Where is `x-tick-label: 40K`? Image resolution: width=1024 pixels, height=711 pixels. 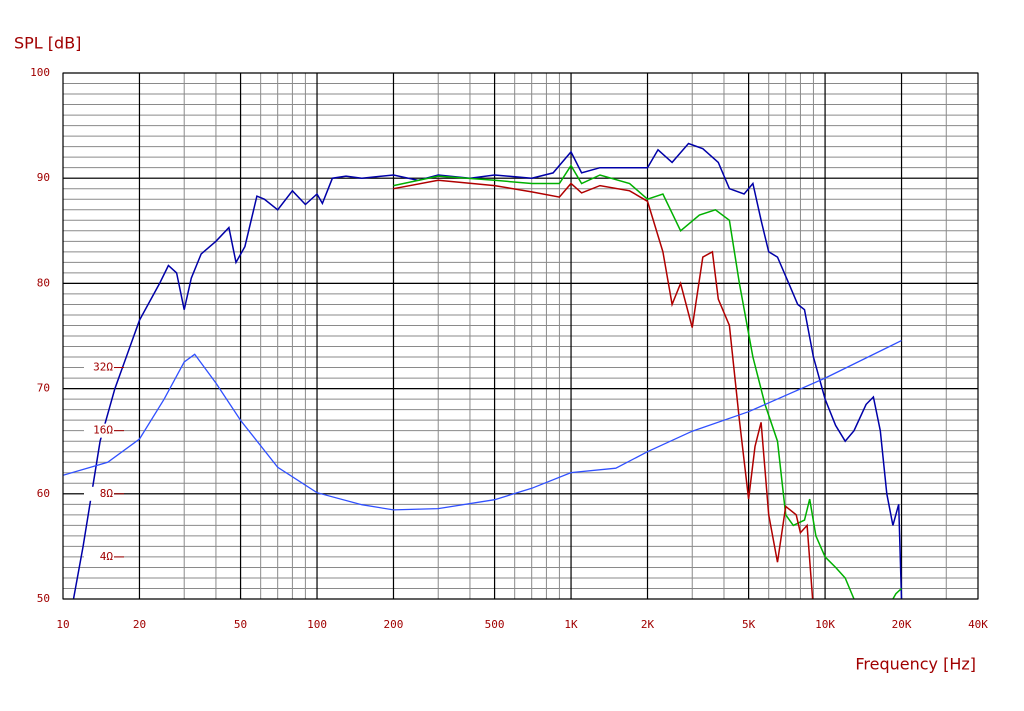 x-tick-label: 40K is located at coordinates (978, 624).